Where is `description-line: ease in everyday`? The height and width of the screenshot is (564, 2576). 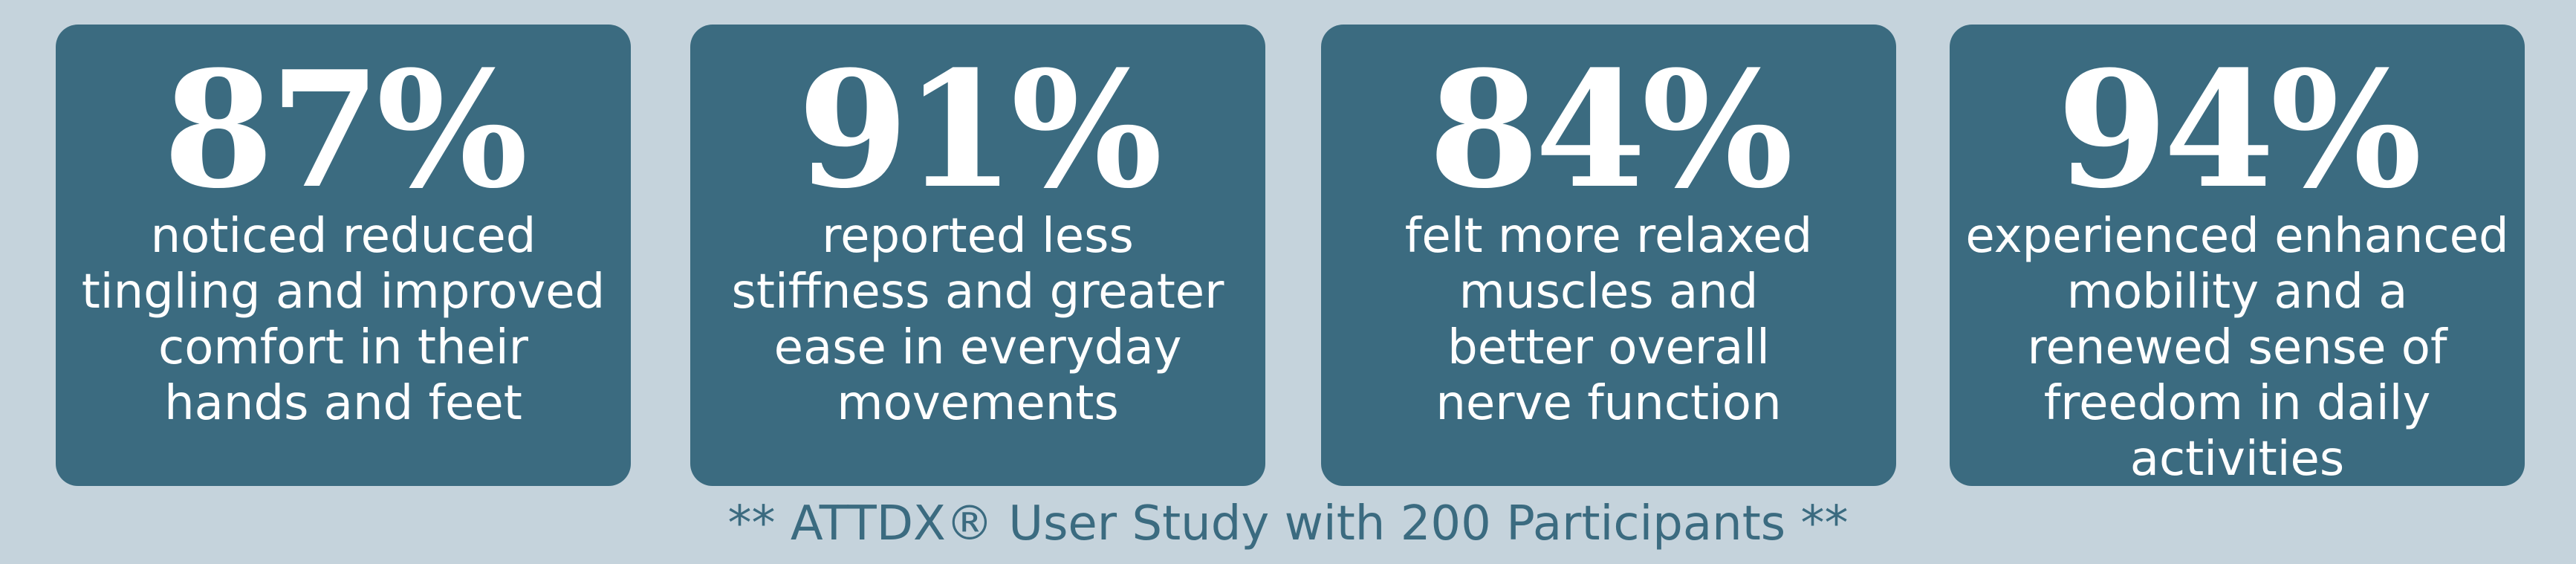 description-line: ease in everyday is located at coordinates (977, 347).